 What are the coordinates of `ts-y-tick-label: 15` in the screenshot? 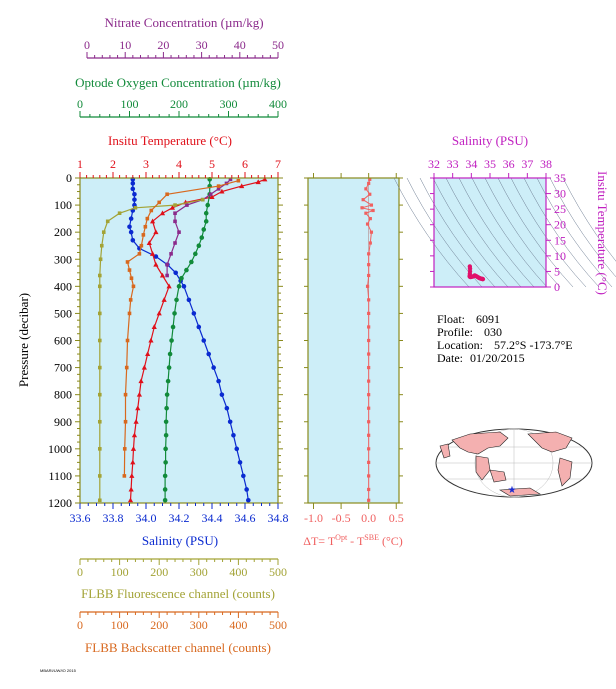 It's located at (560, 240).